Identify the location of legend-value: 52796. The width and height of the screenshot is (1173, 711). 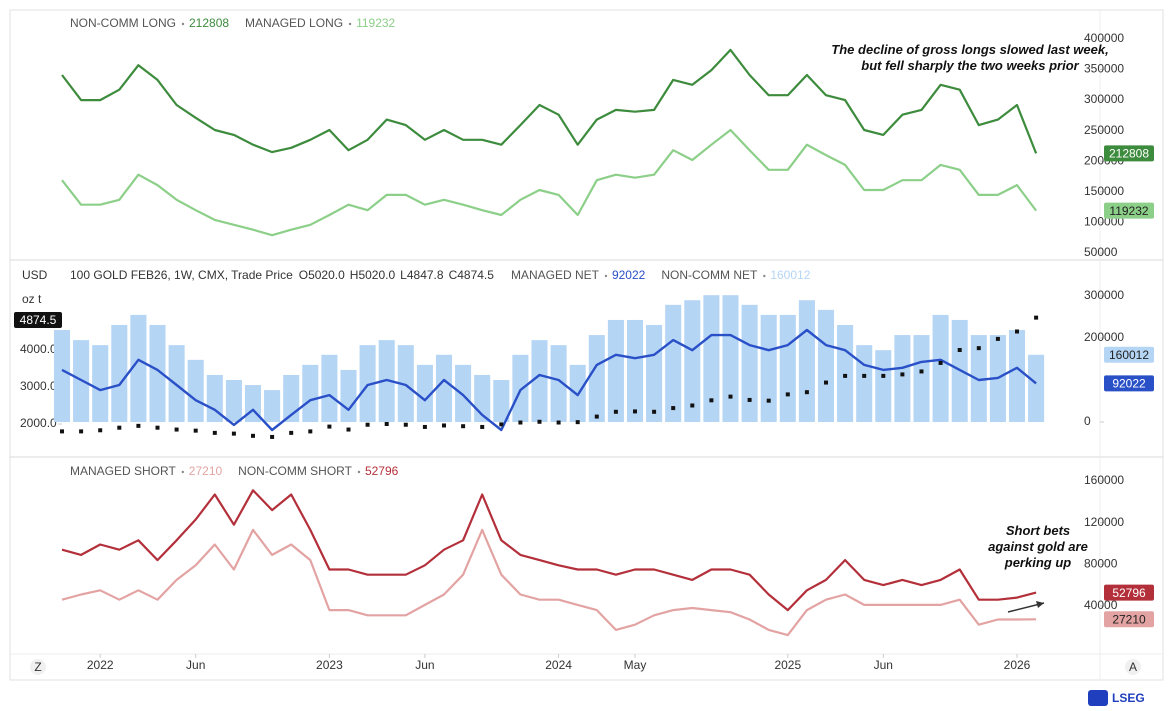
(382, 471).